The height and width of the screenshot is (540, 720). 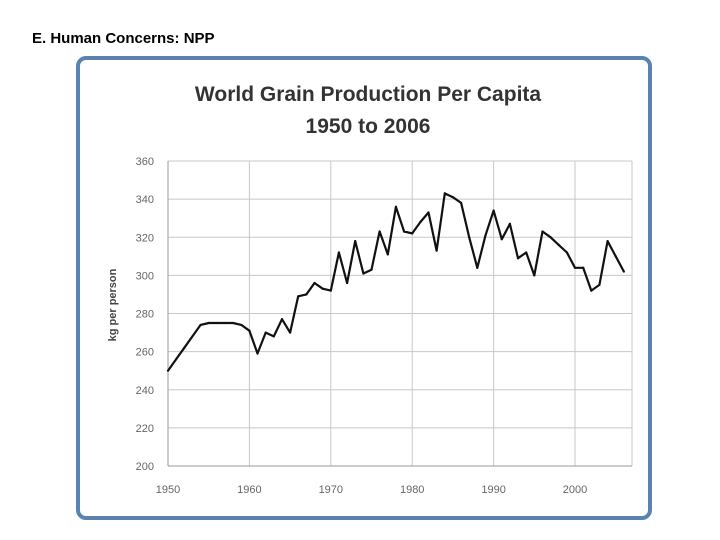 I want to click on y-tick-label: 280, so click(x=145, y=315).